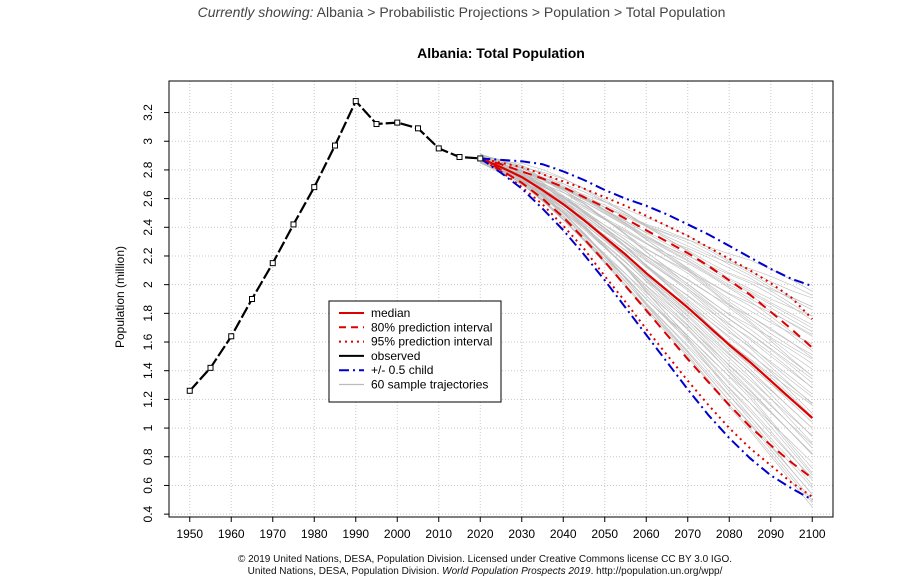  What do you see at coordinates (729, 534) in the screenshot?
I see `x-tick-label: 2080` at bounding box center [729, 534].